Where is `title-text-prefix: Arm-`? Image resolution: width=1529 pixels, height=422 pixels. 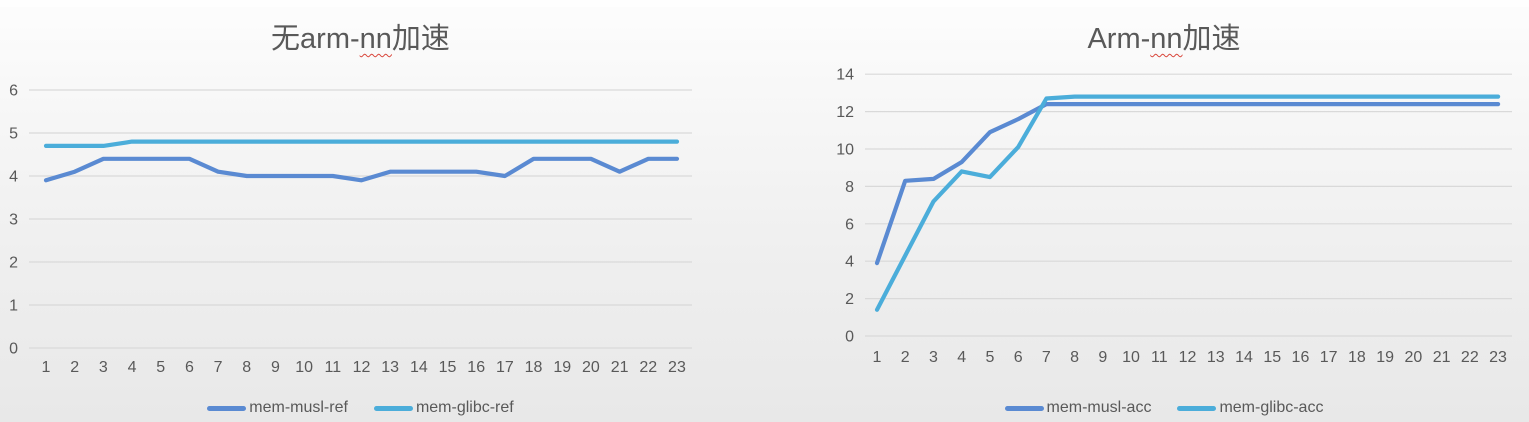
title-text-prefix: Arm- is located at coordinates (1119, 39).